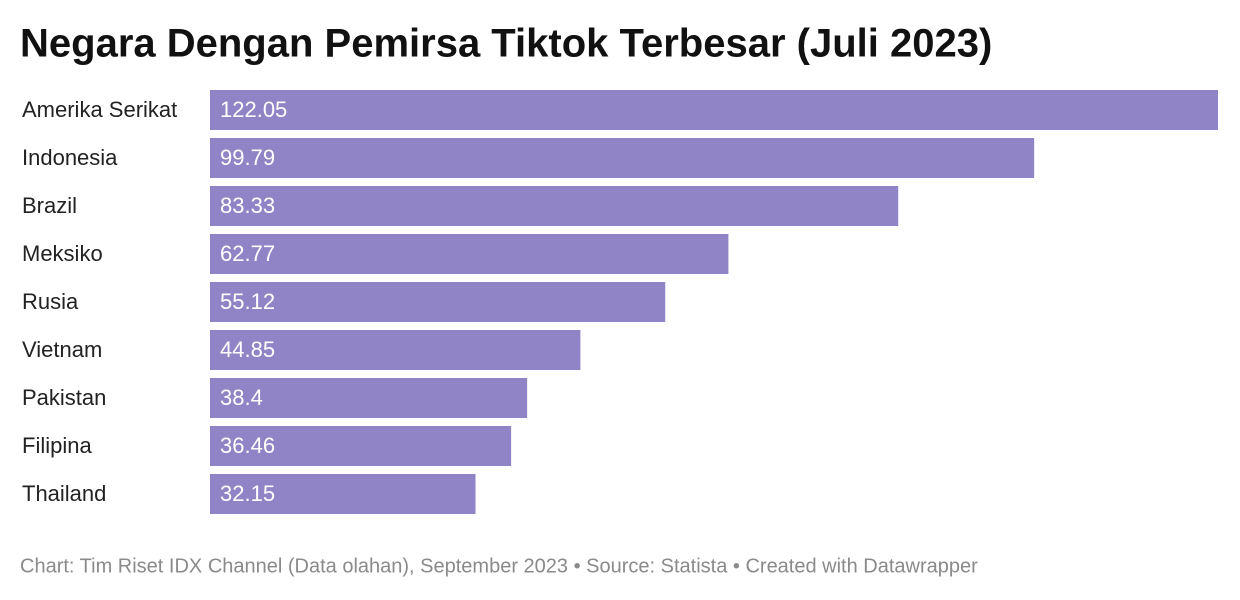  What do you see at coordinates (241, 397) in the screenshot?
I see `value-label: 38.4` at bounding box center [241, 397].